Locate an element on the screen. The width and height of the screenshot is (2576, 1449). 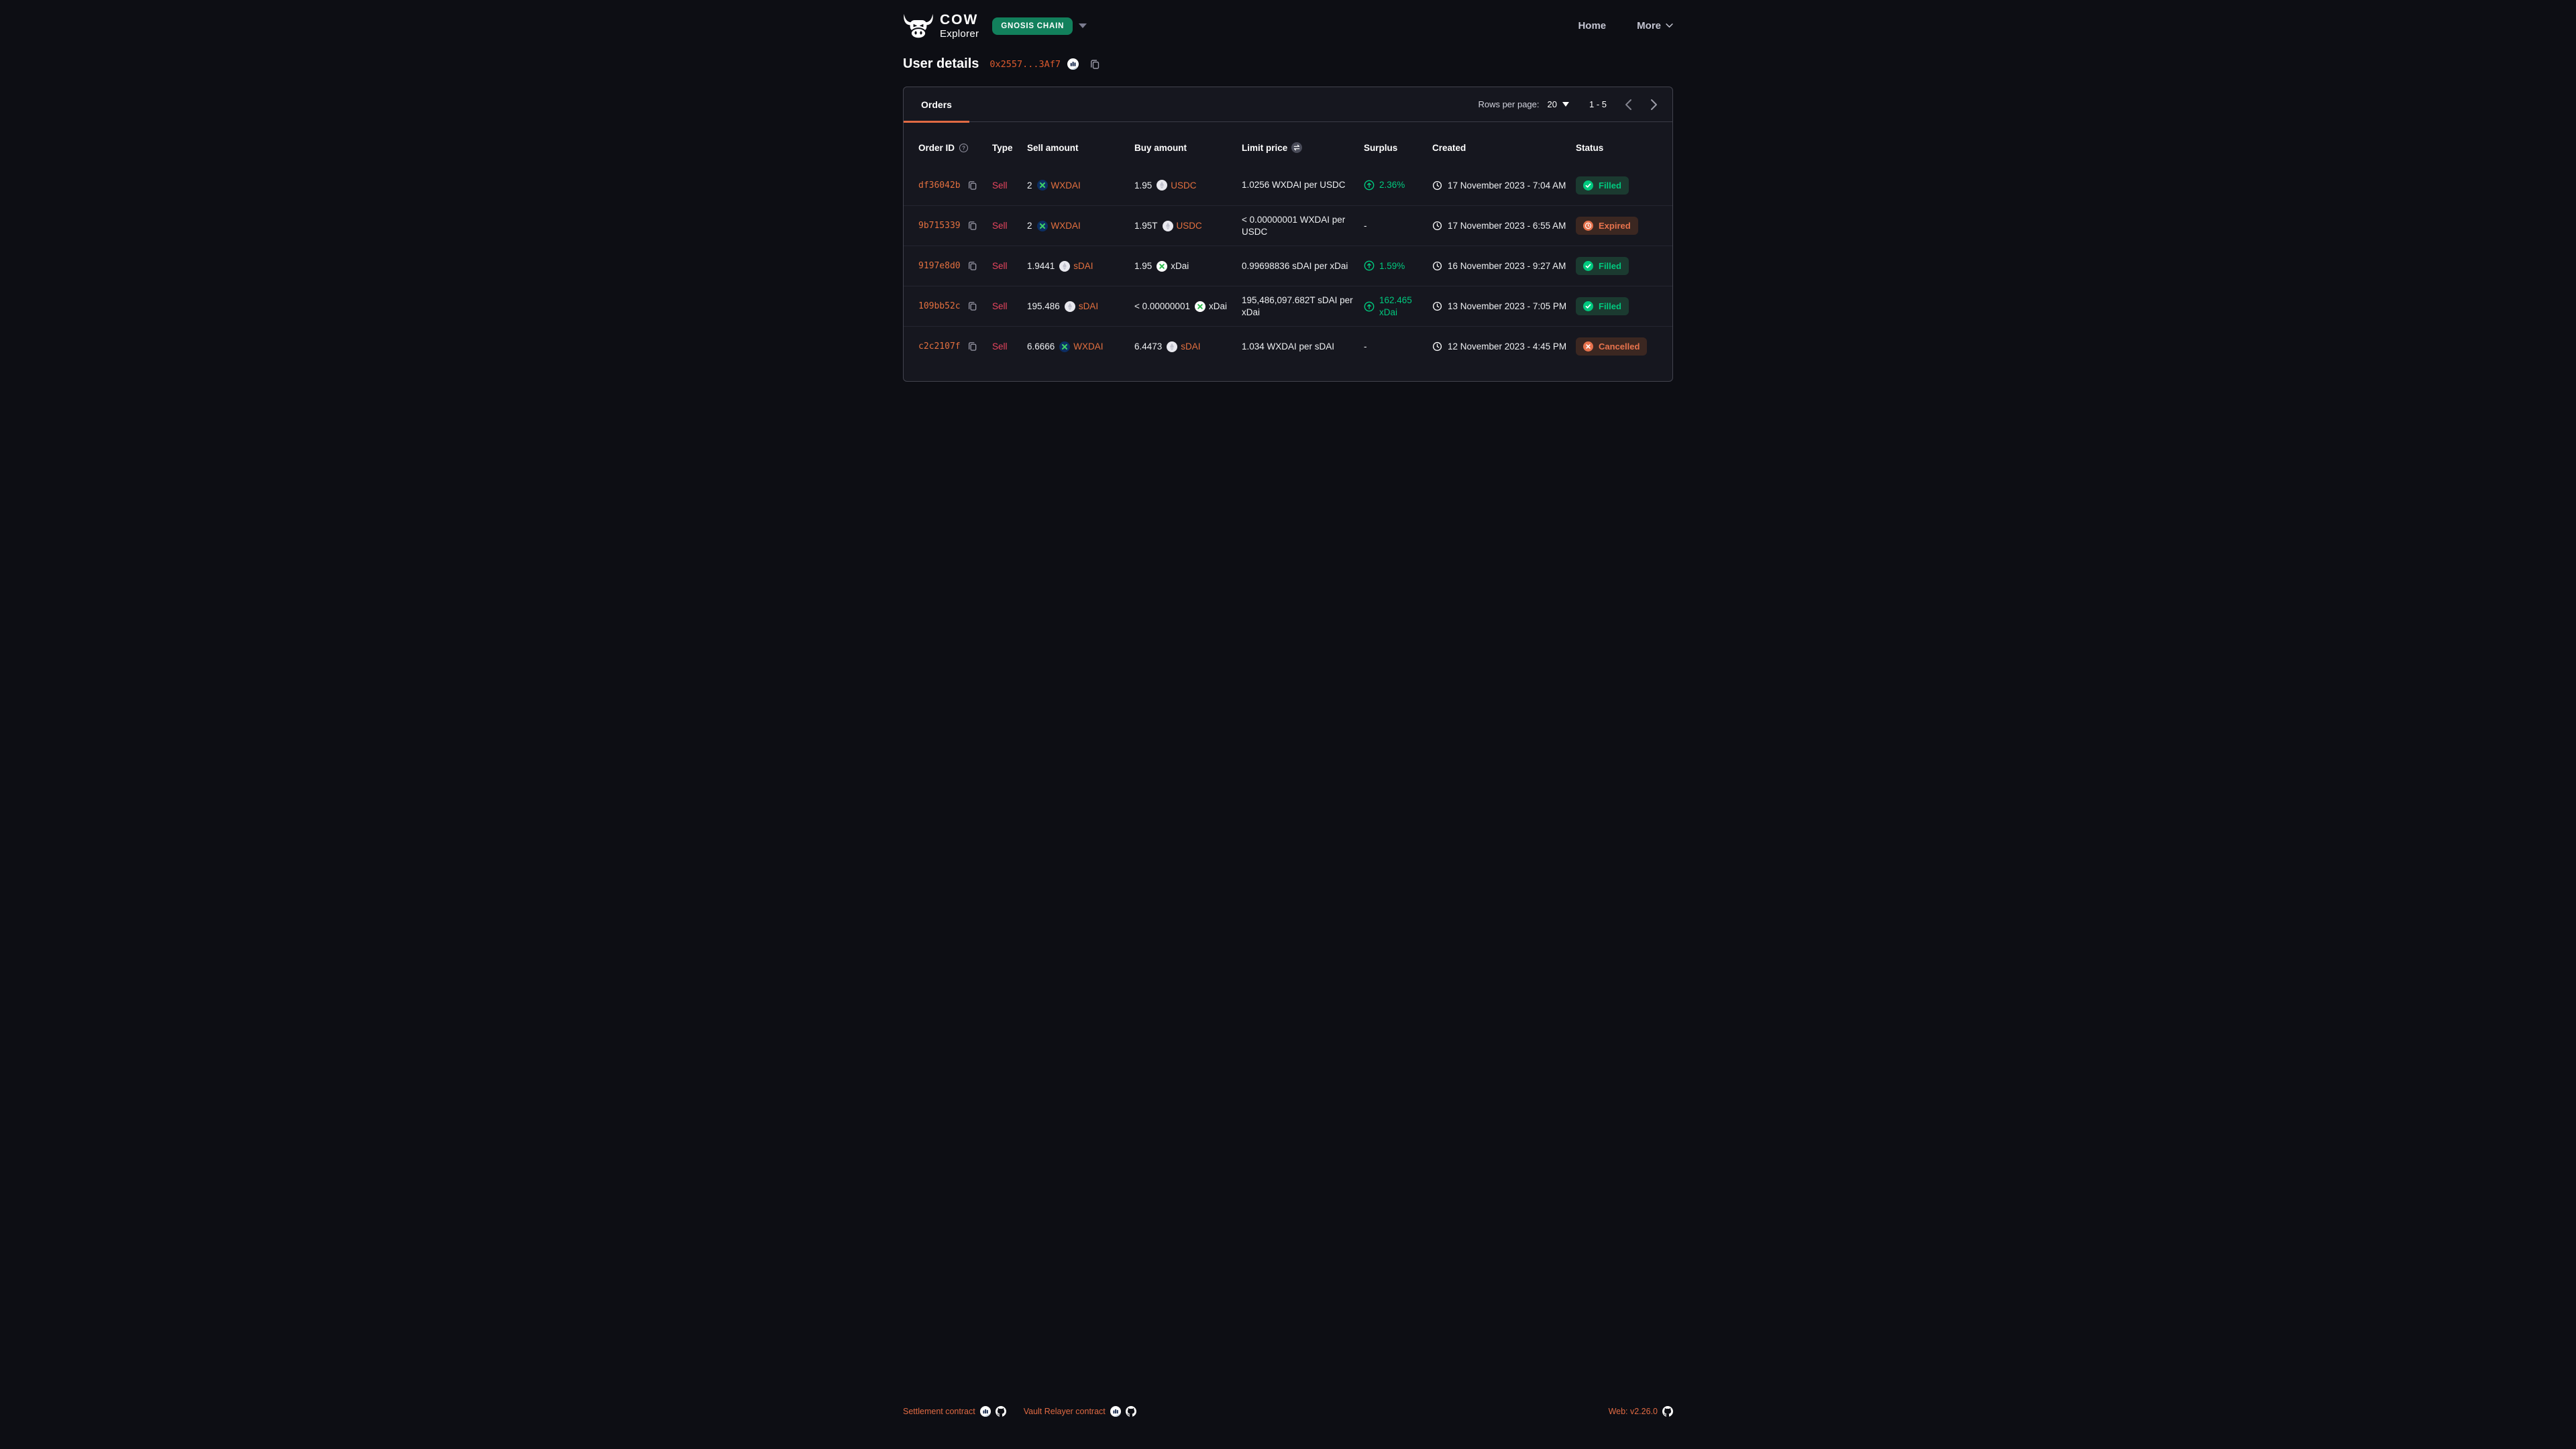
rows-per-page-select: 20 is located at coordinates (1558, 104).